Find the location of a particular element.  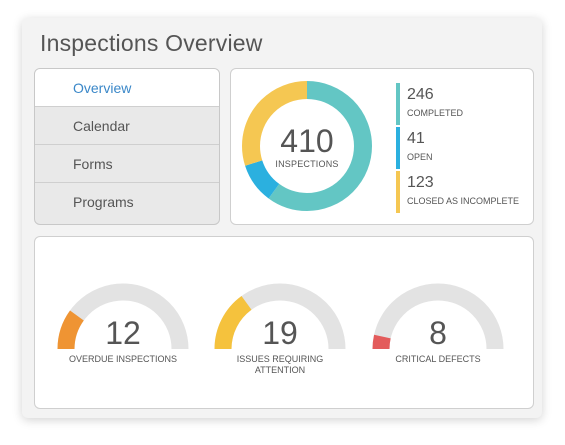

inspections-donut-chart is located at coordinates (307, 146).